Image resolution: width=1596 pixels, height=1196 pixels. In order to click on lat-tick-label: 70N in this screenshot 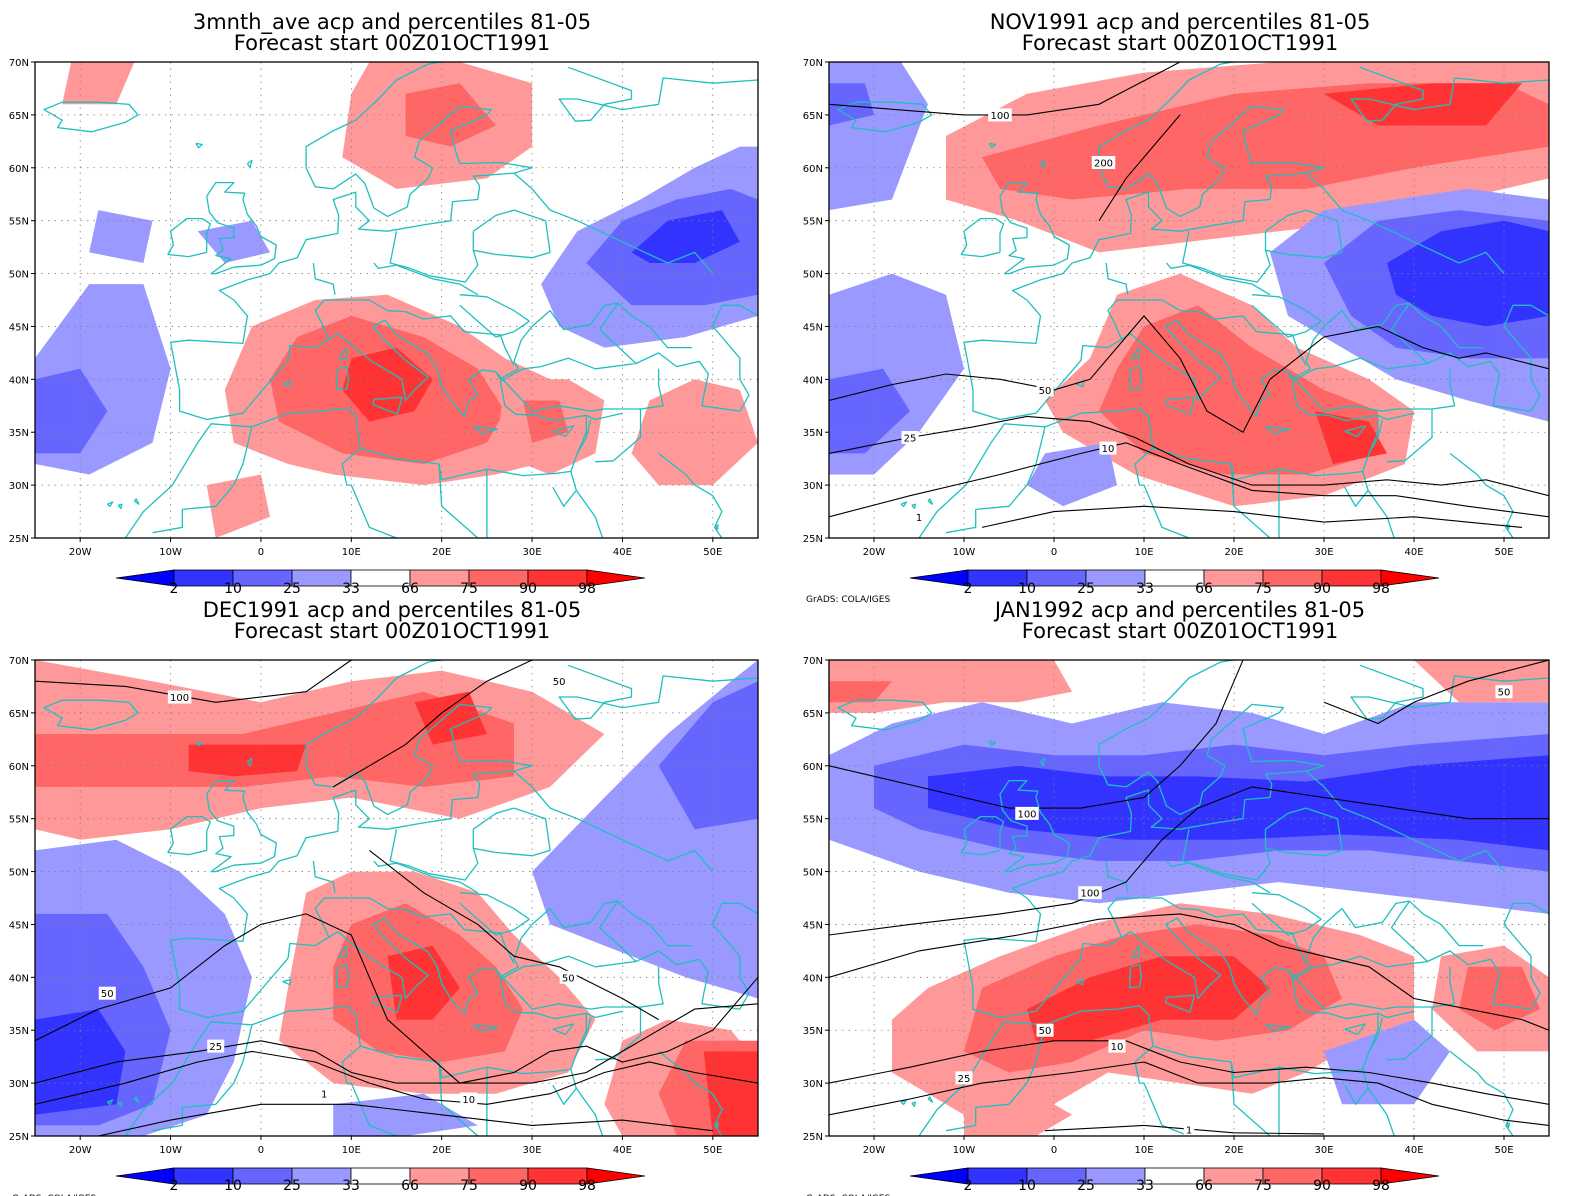, I will do `click(19, 63)`.